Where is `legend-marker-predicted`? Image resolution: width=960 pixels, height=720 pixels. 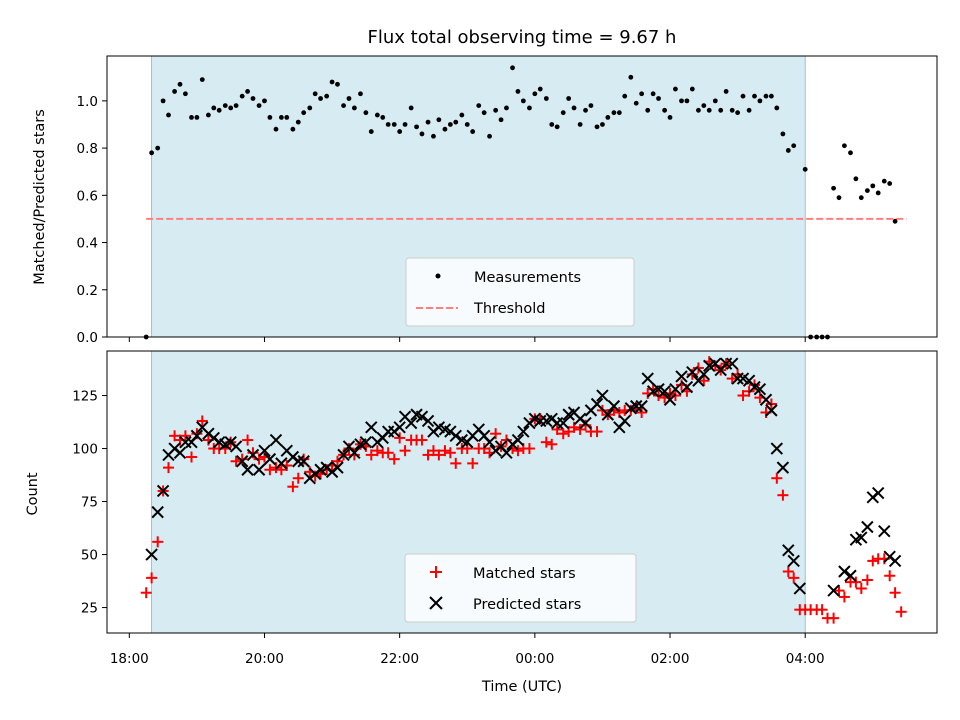 legend-marker-predicted is located at coordinates (436, 603).